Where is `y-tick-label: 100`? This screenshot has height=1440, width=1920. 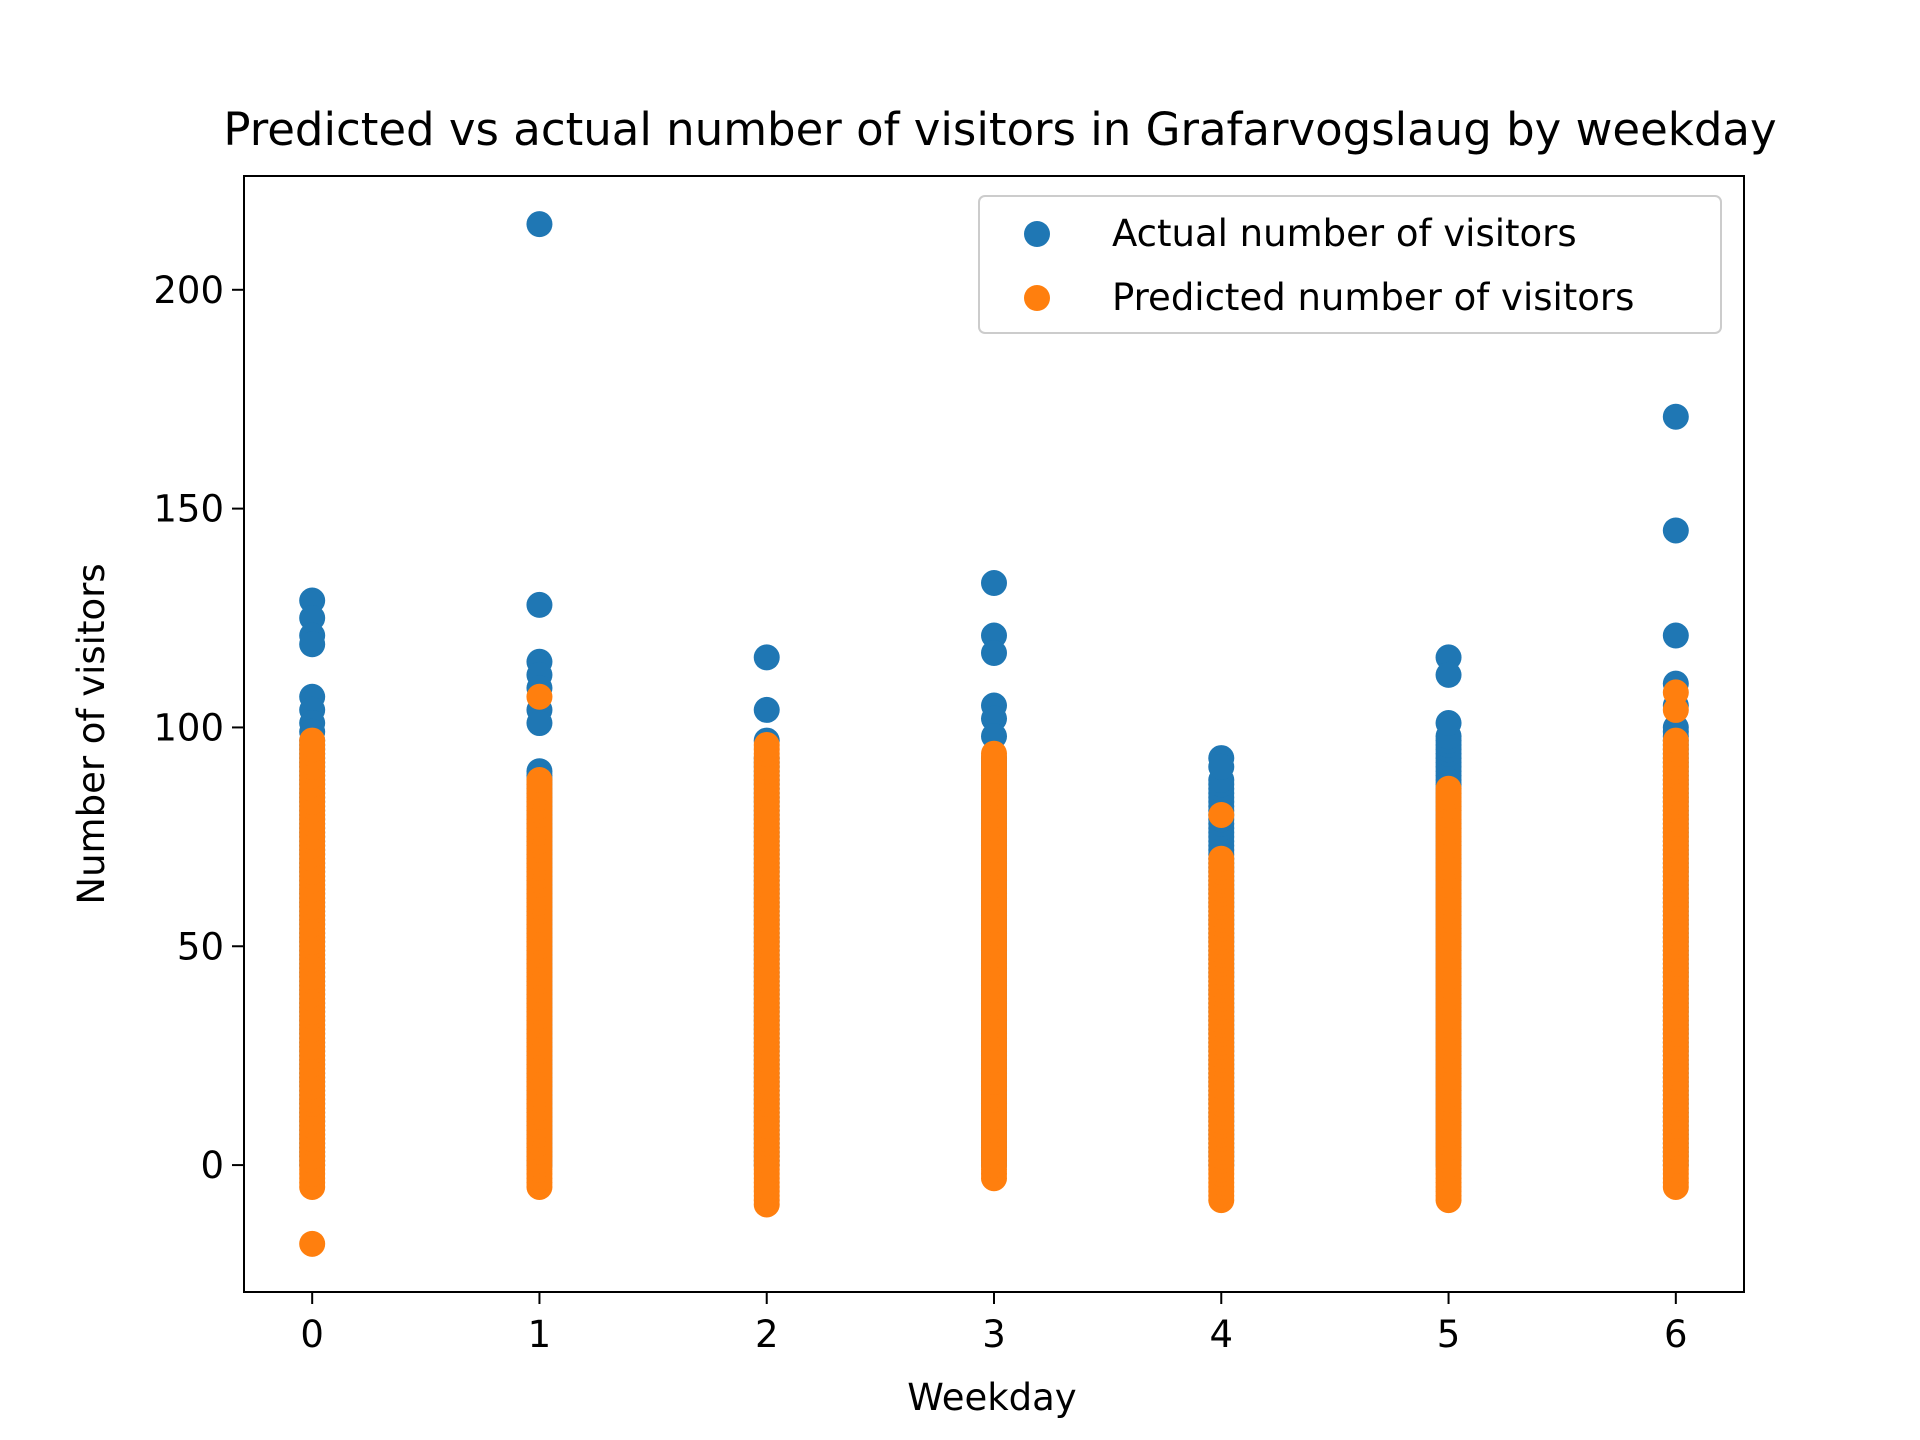
y-tick-label: 100 is located at coordinates (188, 727).